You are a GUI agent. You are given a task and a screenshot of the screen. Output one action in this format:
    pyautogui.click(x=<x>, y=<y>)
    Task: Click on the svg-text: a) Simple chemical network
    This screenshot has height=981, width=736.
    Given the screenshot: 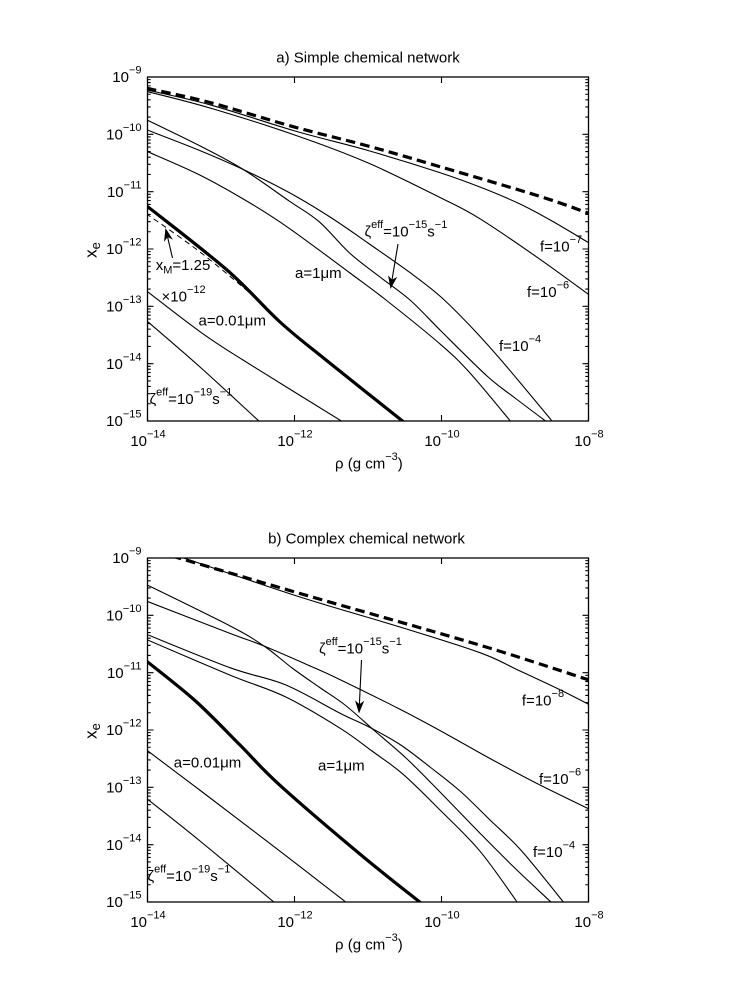 What is the action you would take?
    pyautogui.click(x=368, y=58)
    